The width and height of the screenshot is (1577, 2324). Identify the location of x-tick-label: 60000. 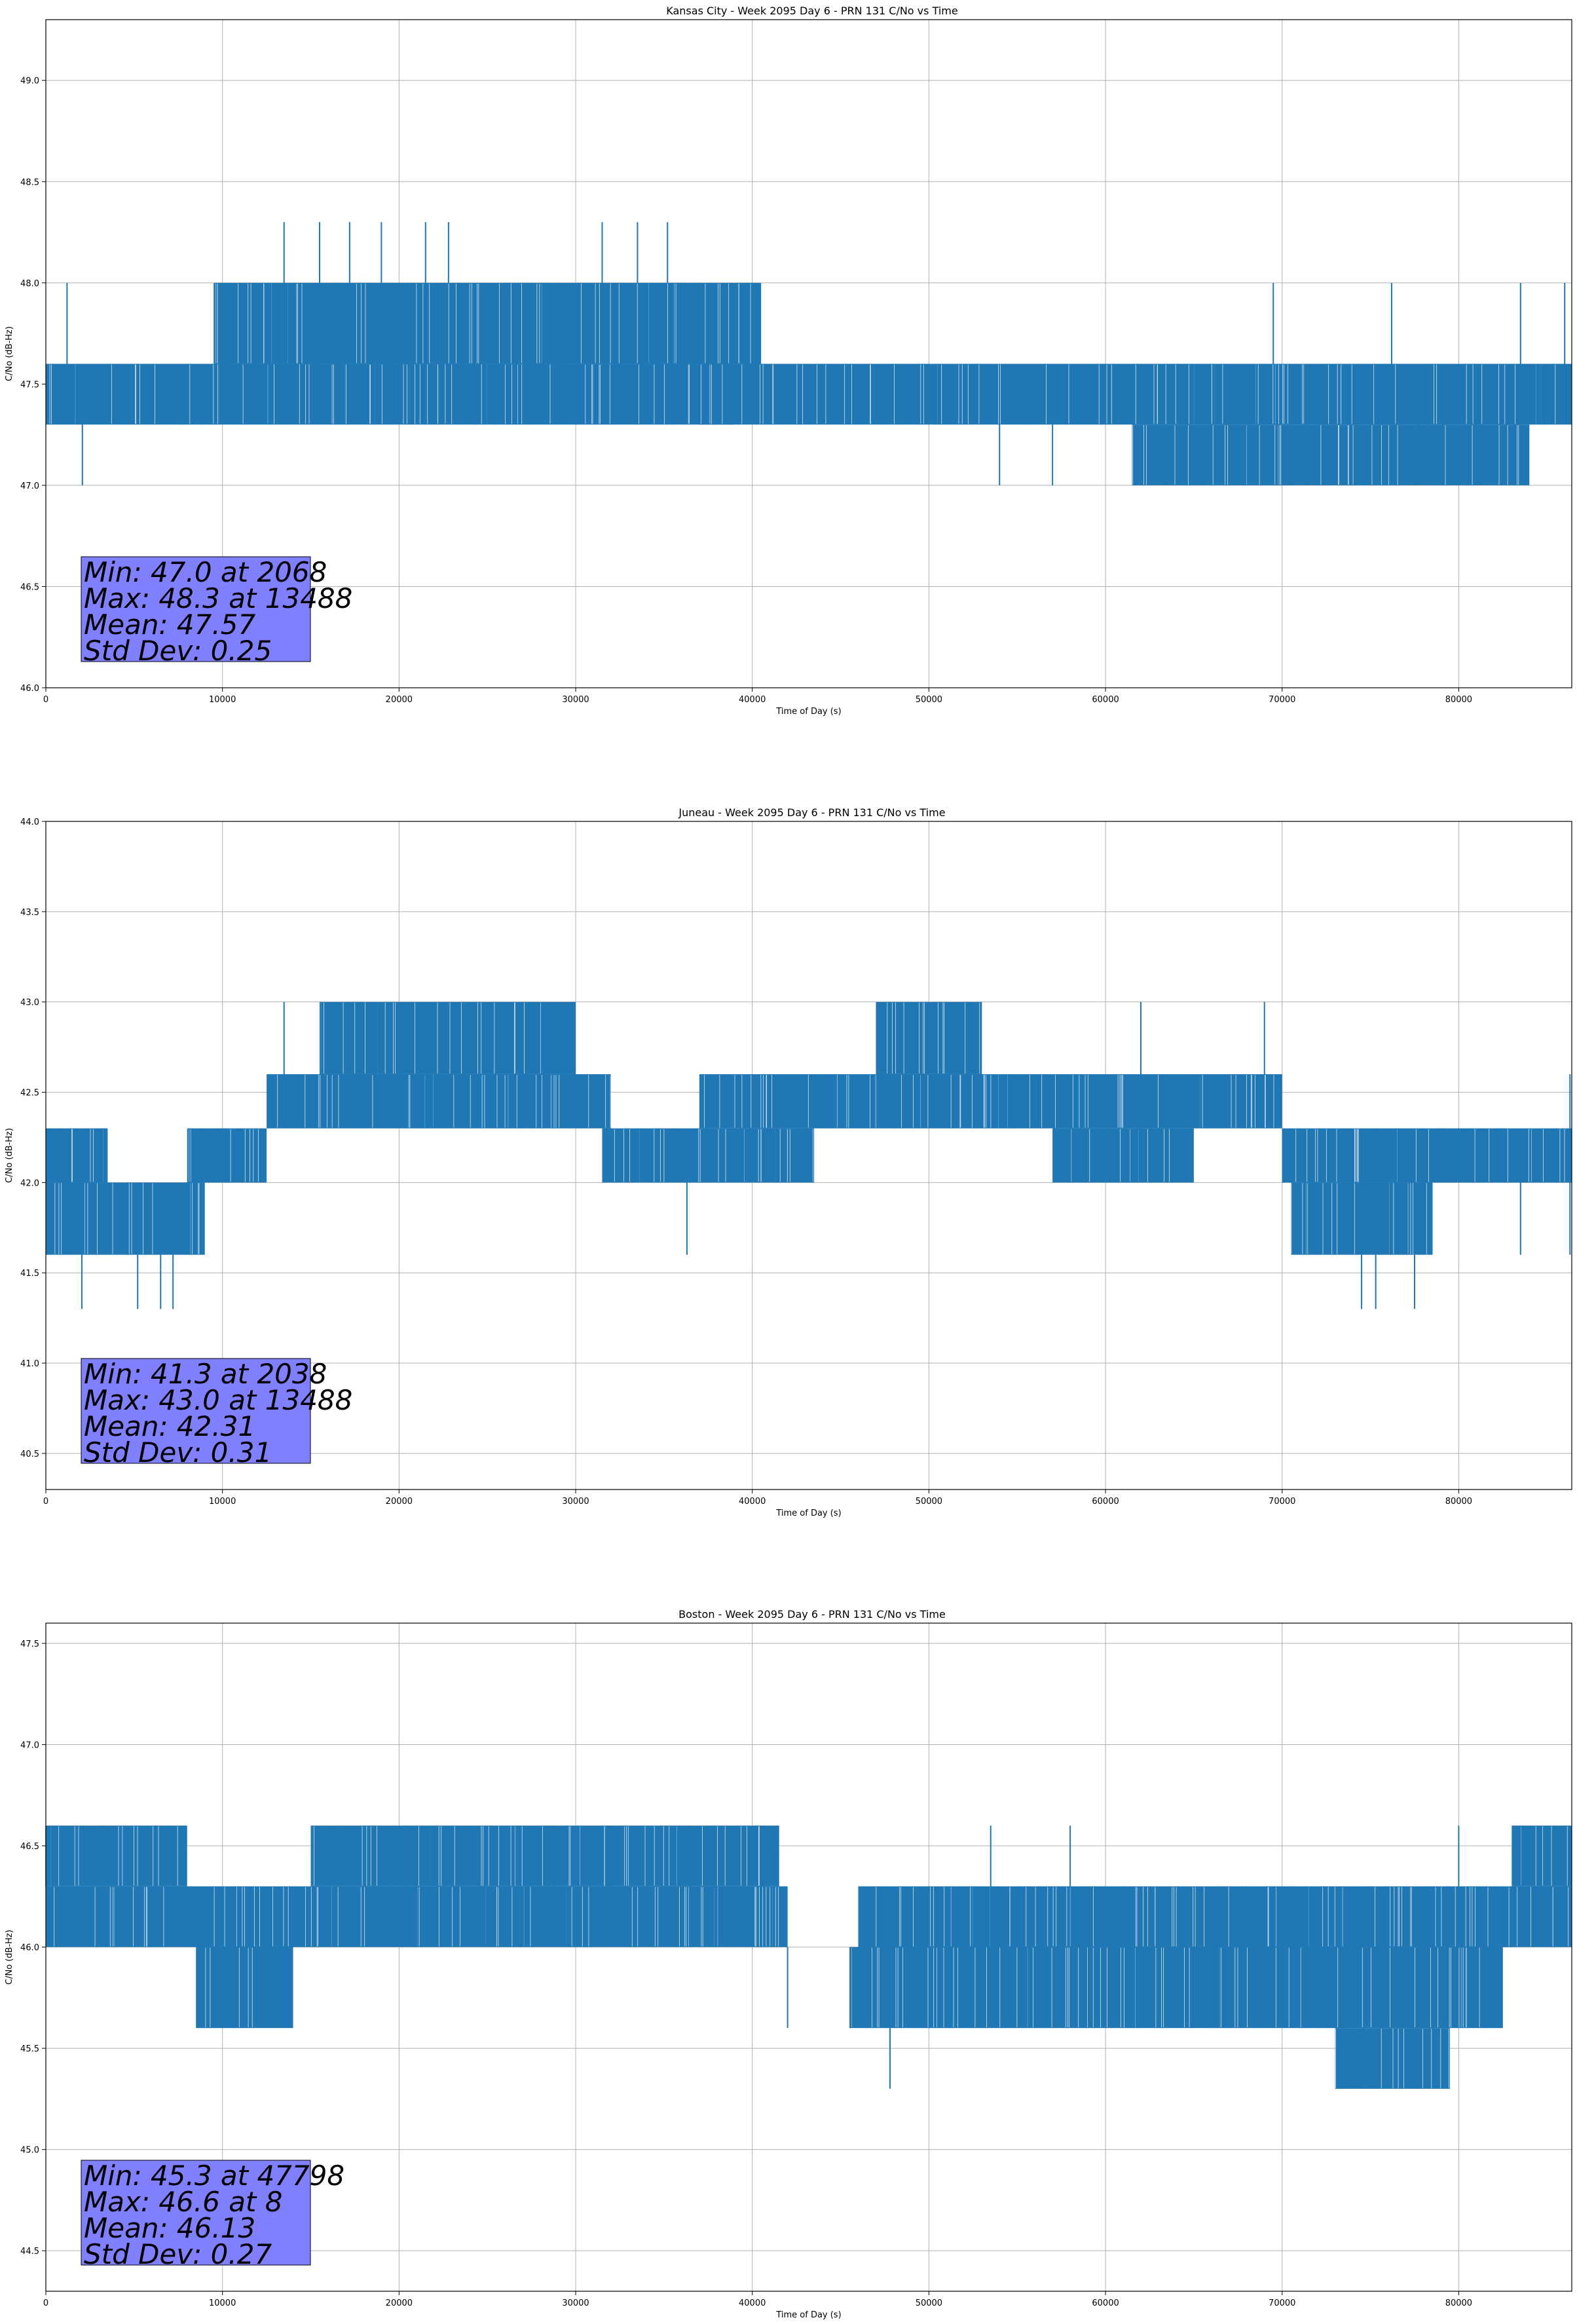
(1105, 700).